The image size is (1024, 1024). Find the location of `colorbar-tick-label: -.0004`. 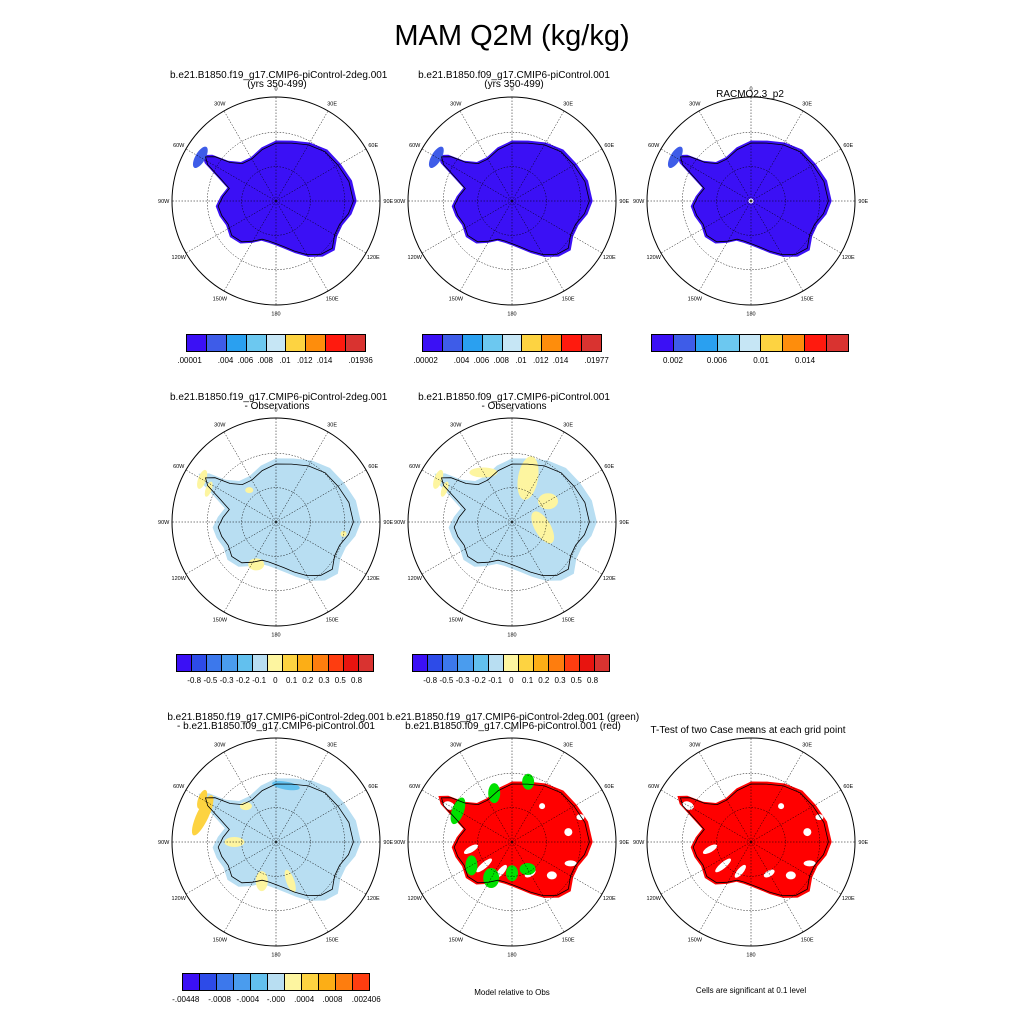

colorbar-tick-label: -.0004 is located at coordinates (248, 999).